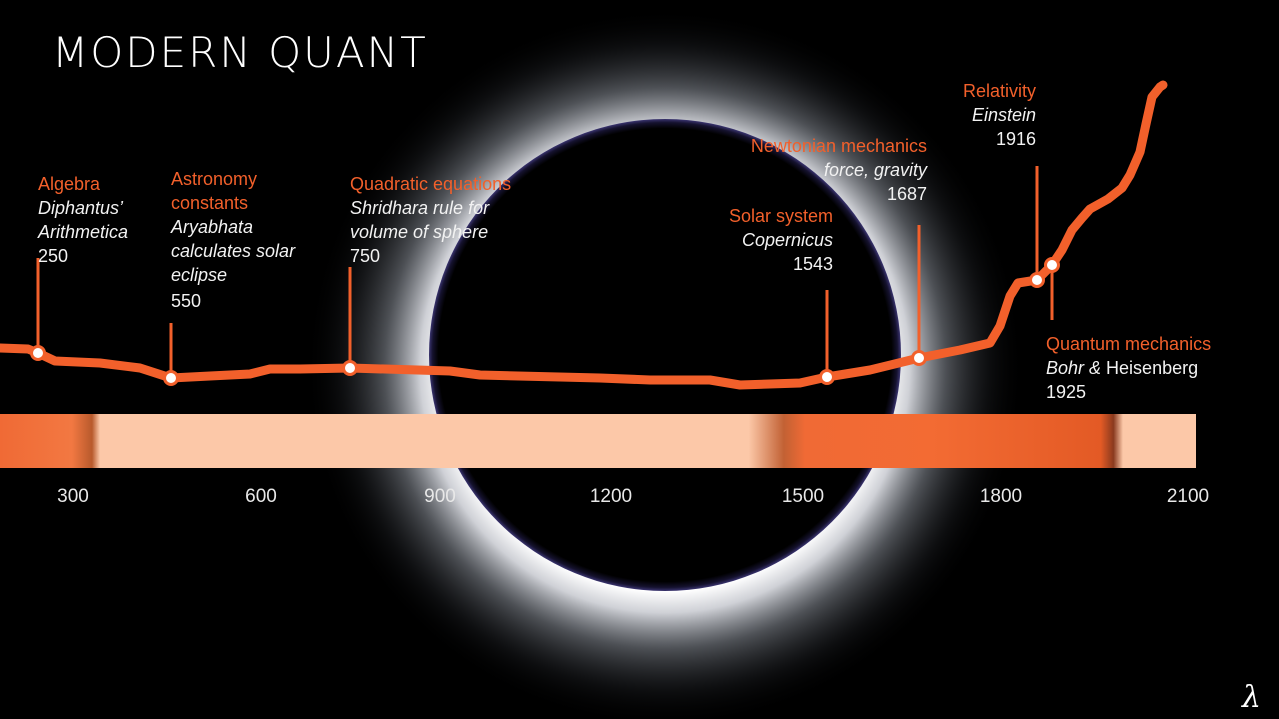  I want to click on event-detail: Diphantus’, so click(81, 208).